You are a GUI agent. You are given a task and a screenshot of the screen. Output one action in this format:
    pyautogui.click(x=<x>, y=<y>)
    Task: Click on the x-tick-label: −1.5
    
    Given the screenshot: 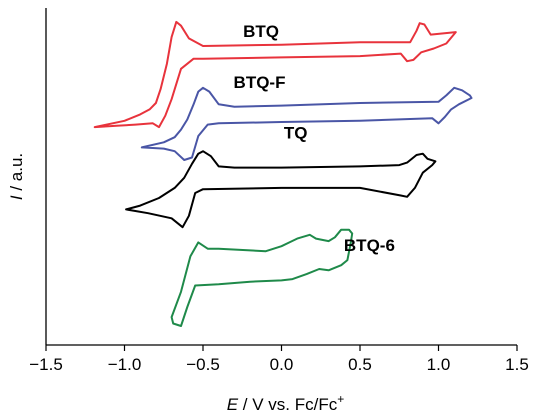 What is the action you would take?
    pyautogui.click(x=46, y=364)
    